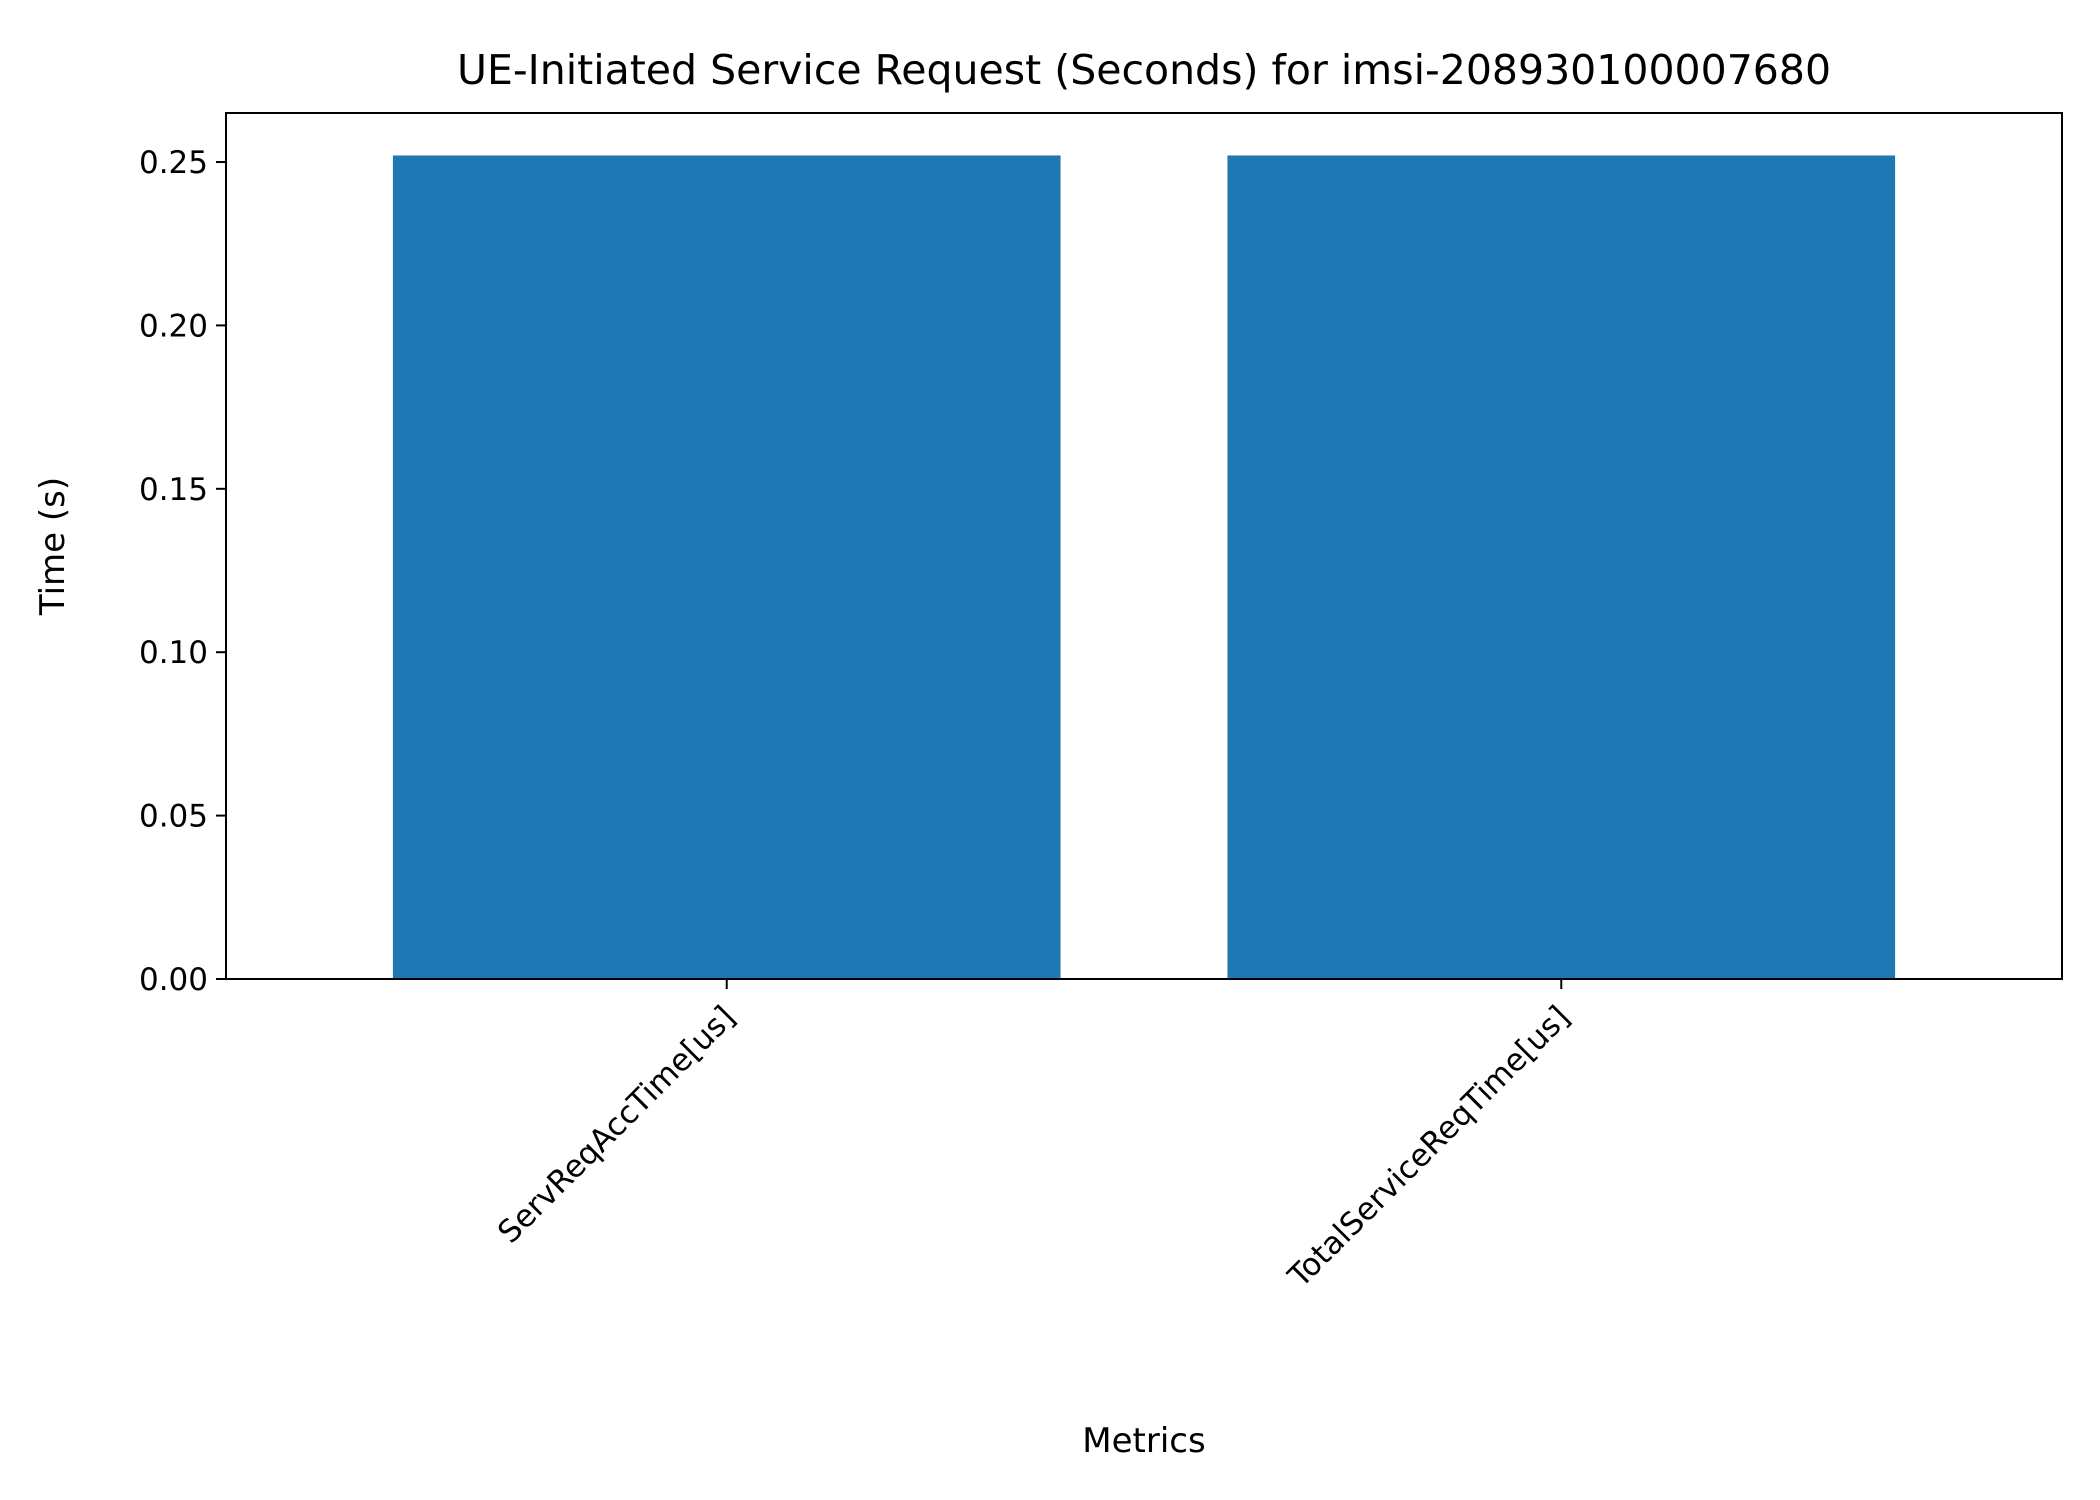  What do you see at coordinates (173, 163) in the screenshot?
I see `y-tick-label: 0.25` at bounding box center [173, 163].